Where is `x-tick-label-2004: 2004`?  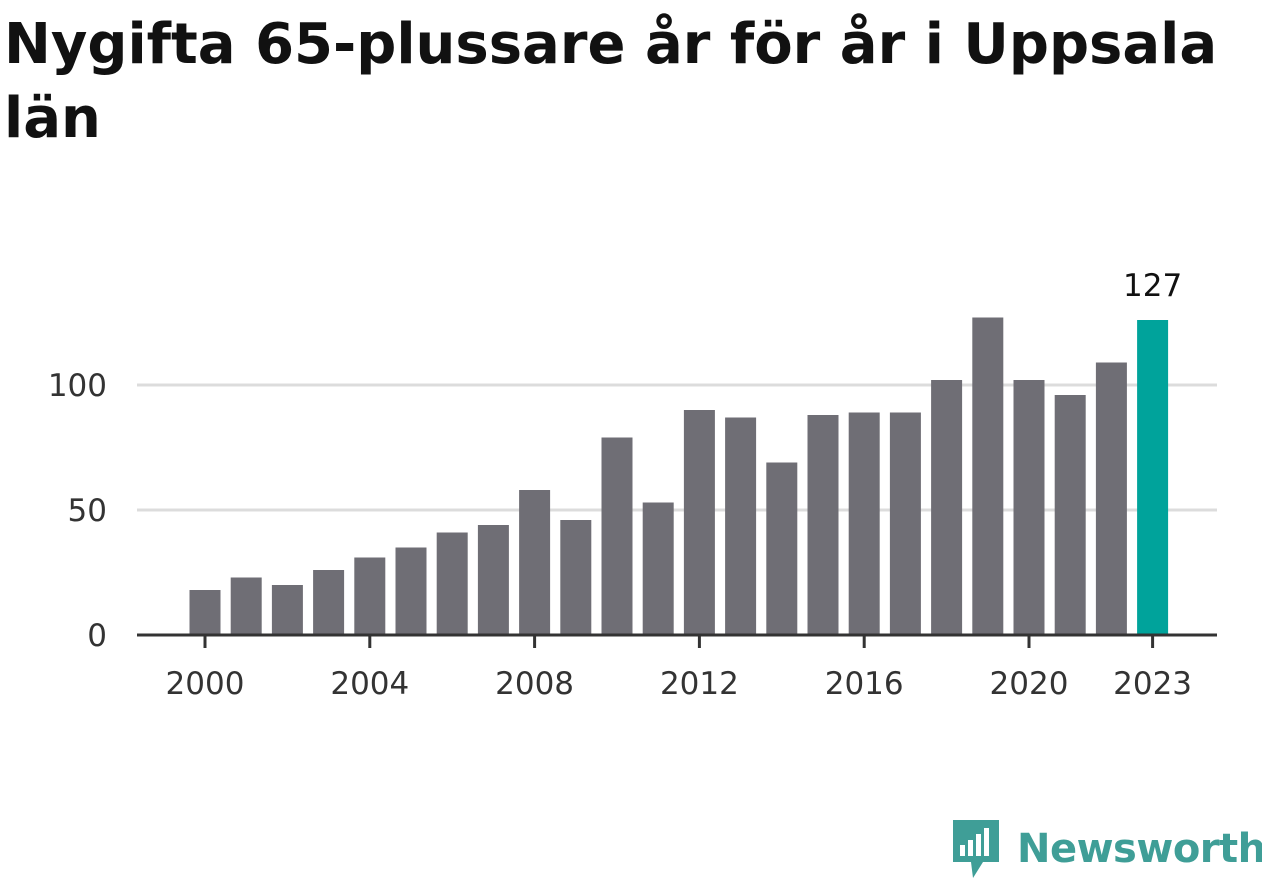 x-tick-label-2004: 2004 is located at coordinates (369, 684).